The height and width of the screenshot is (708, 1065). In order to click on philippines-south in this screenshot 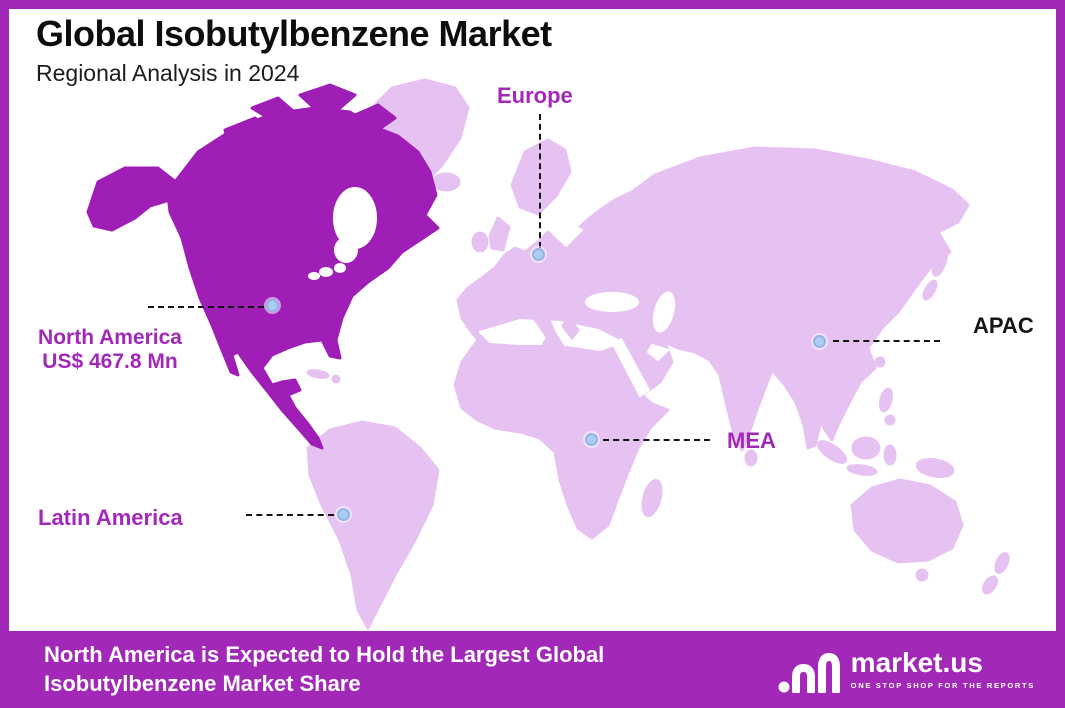, I will do `click(890, 420)`.